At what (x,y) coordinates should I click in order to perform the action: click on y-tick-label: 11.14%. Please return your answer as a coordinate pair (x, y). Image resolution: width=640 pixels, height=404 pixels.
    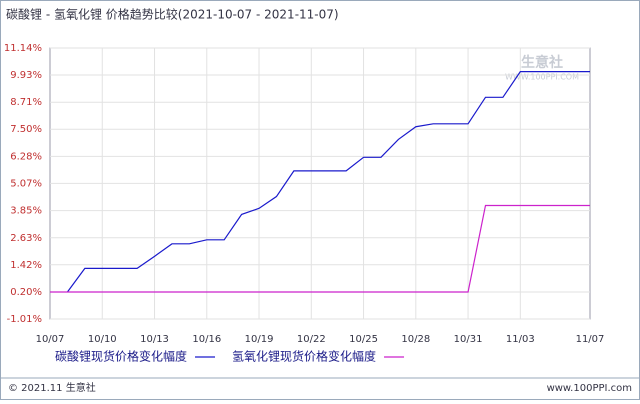
    Looking at the image, I should click on (23, 48).